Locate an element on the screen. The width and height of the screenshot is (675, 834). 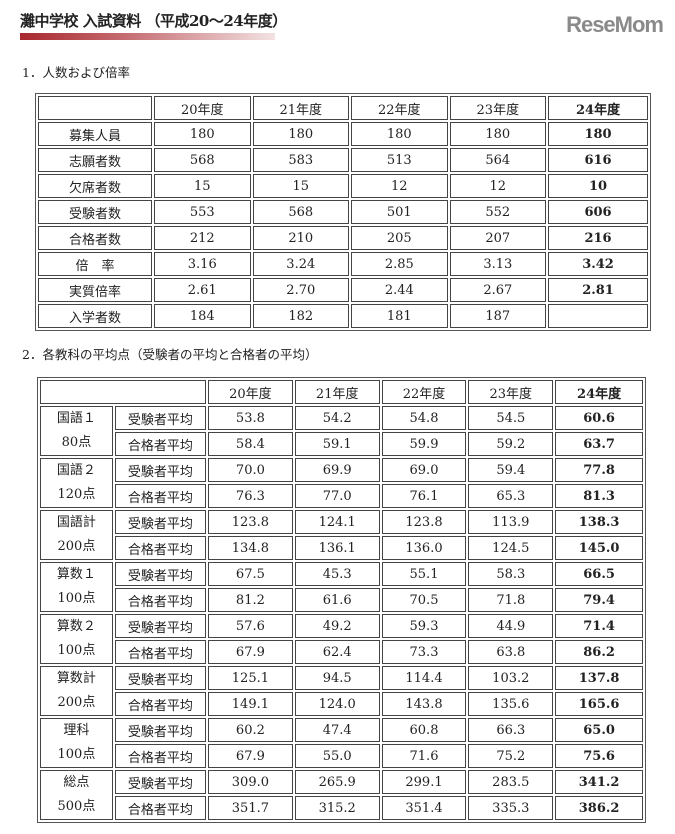
subject-label: 国語１ 80点 is located at coordinates (76, 431).